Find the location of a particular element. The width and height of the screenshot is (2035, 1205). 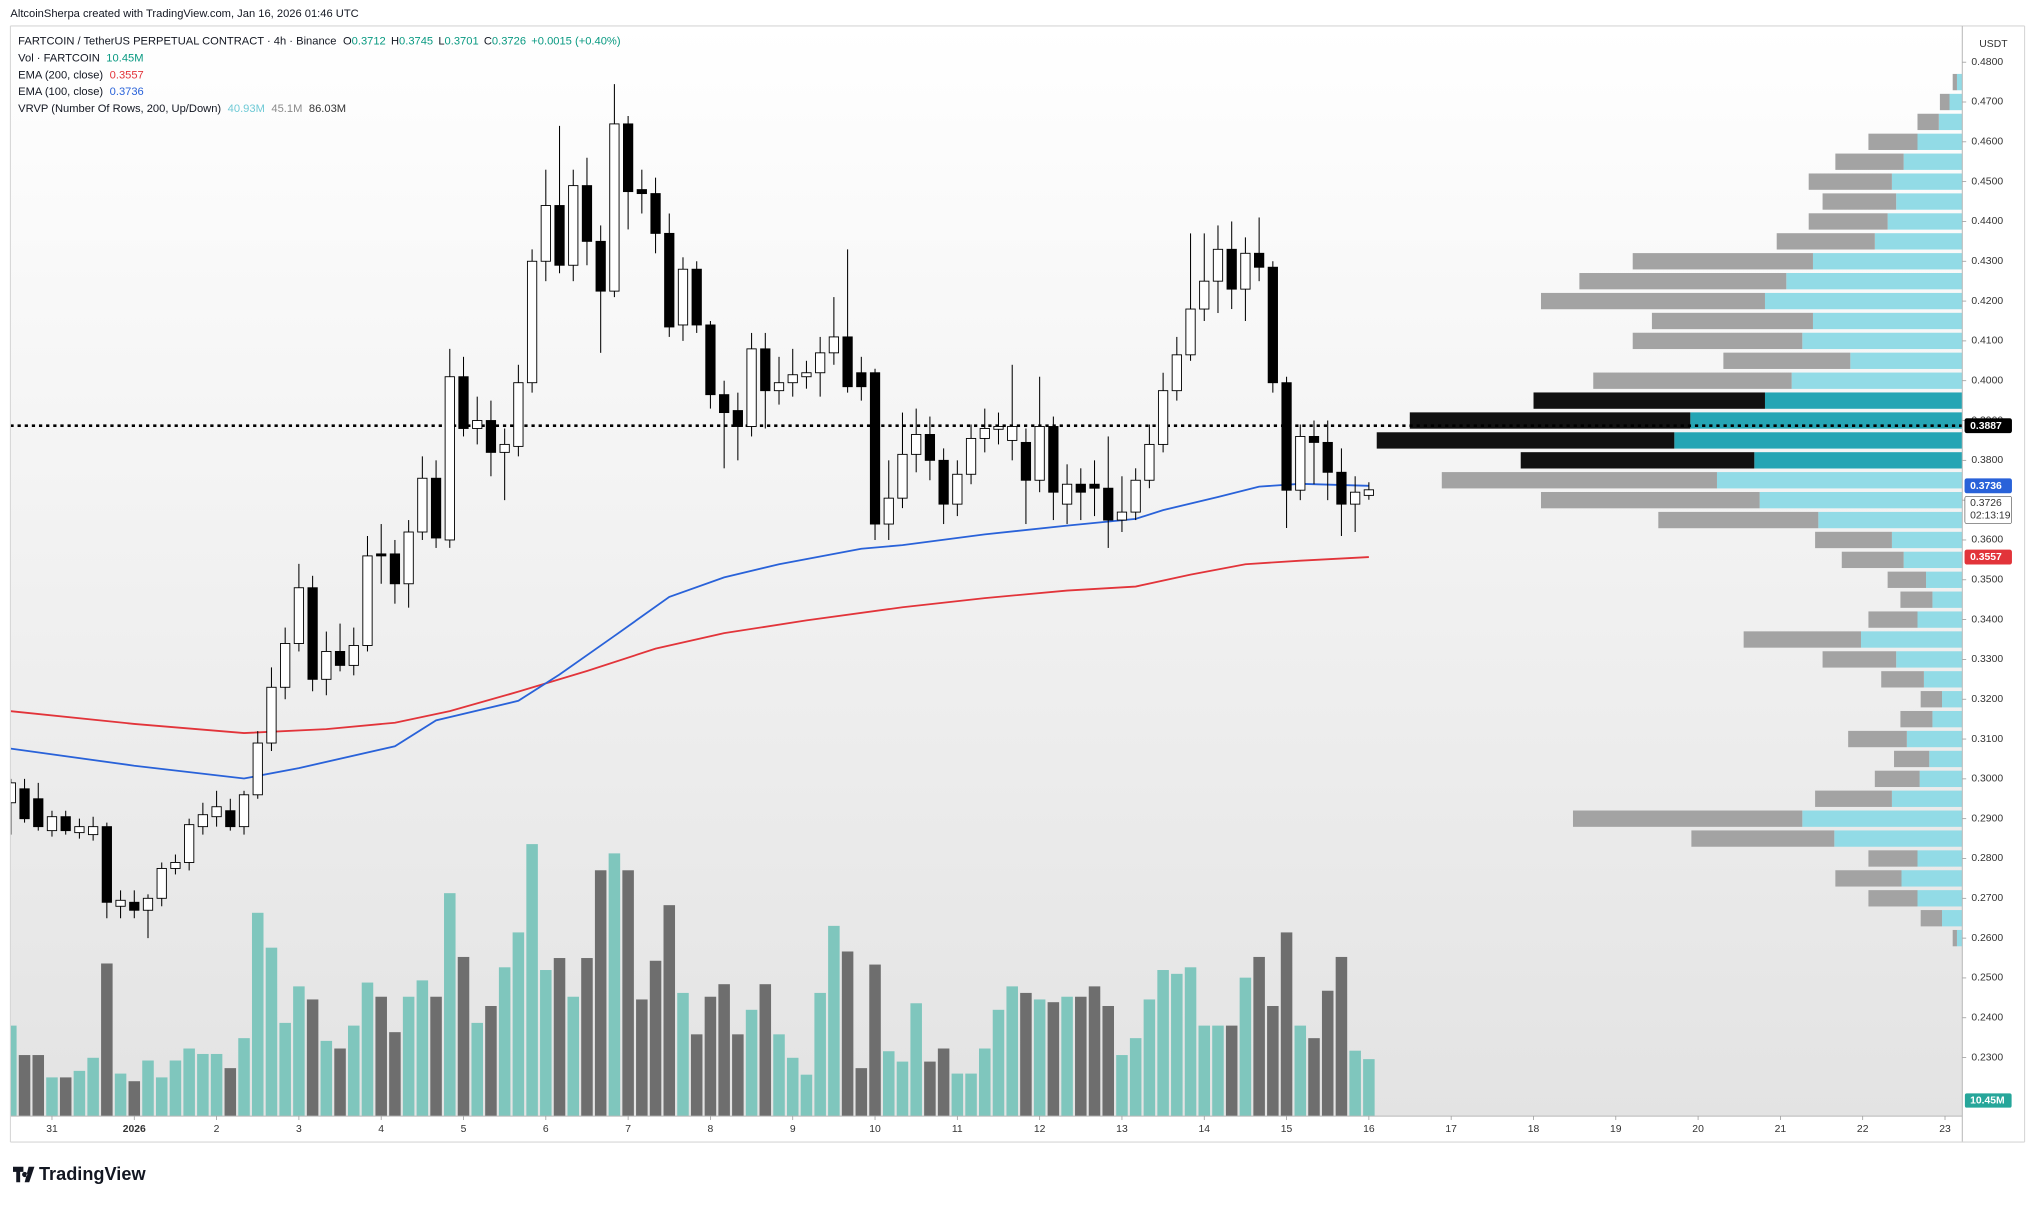

y-tick-label: 0.3000 is located at coordinates (1987, 779).